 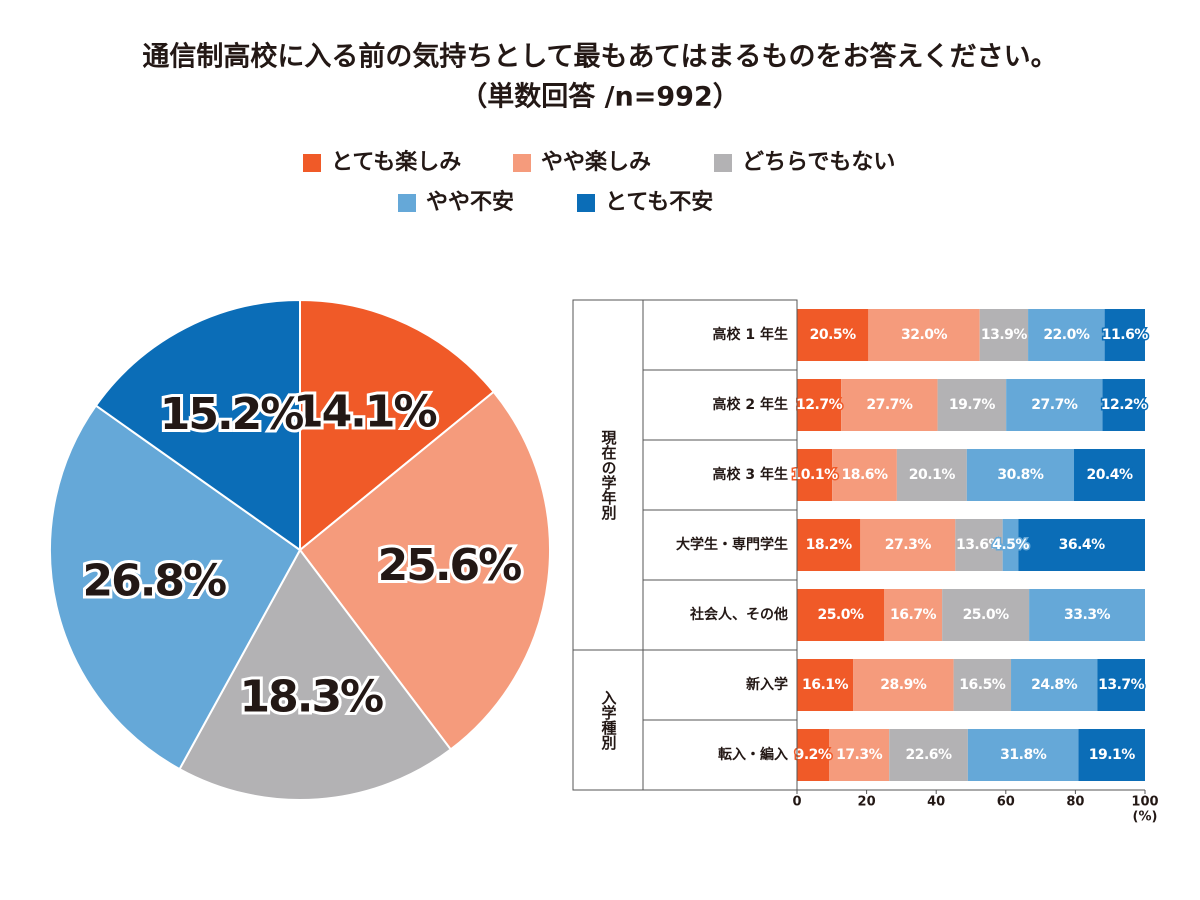 I want to click on bar-value-label: 22.6%, so click(x=929, y=755).